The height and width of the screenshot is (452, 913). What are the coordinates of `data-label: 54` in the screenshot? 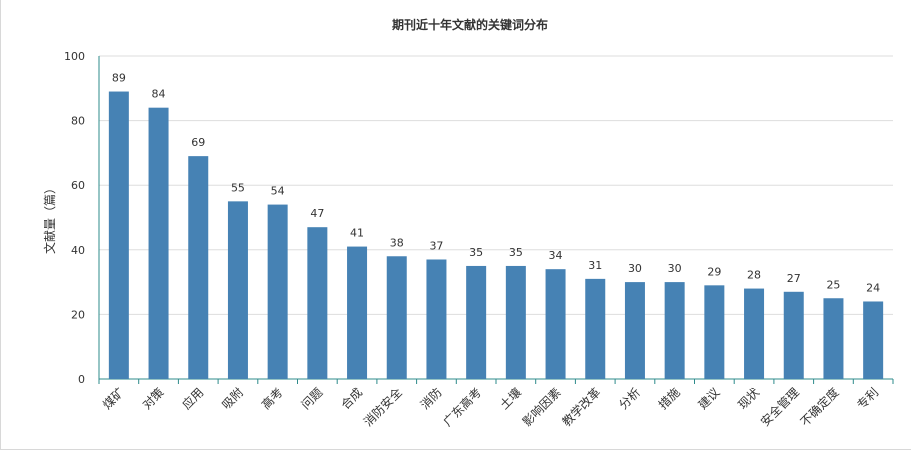 It's located at (278, 191).